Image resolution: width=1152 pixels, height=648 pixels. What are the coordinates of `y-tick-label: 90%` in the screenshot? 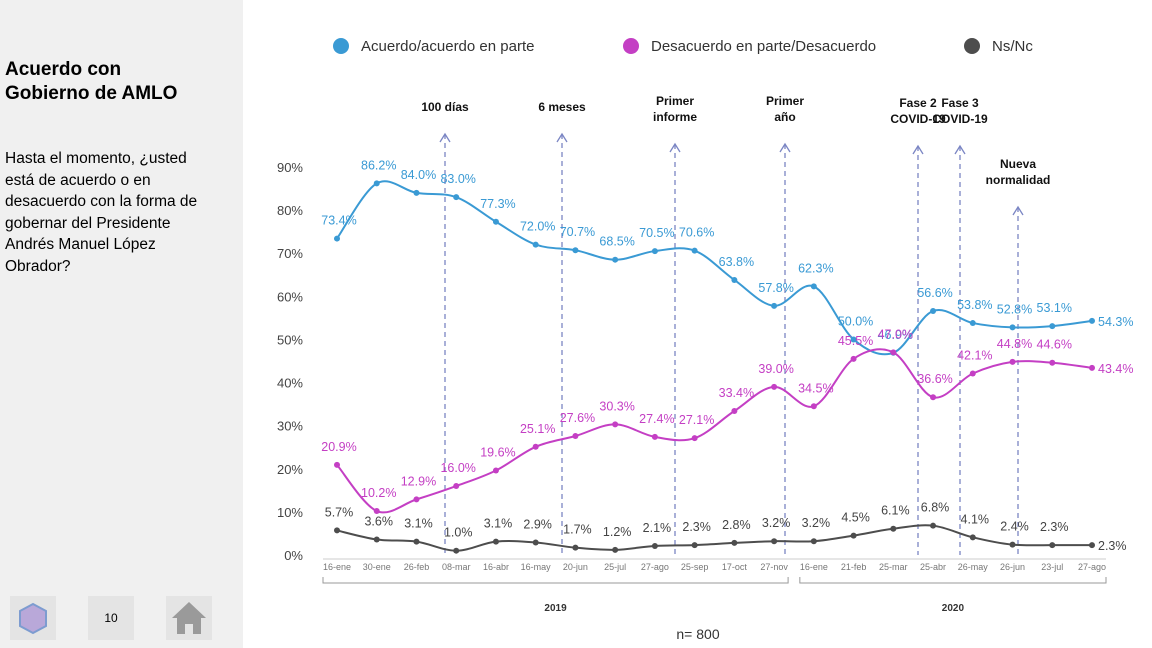 It's located at (290, 167).